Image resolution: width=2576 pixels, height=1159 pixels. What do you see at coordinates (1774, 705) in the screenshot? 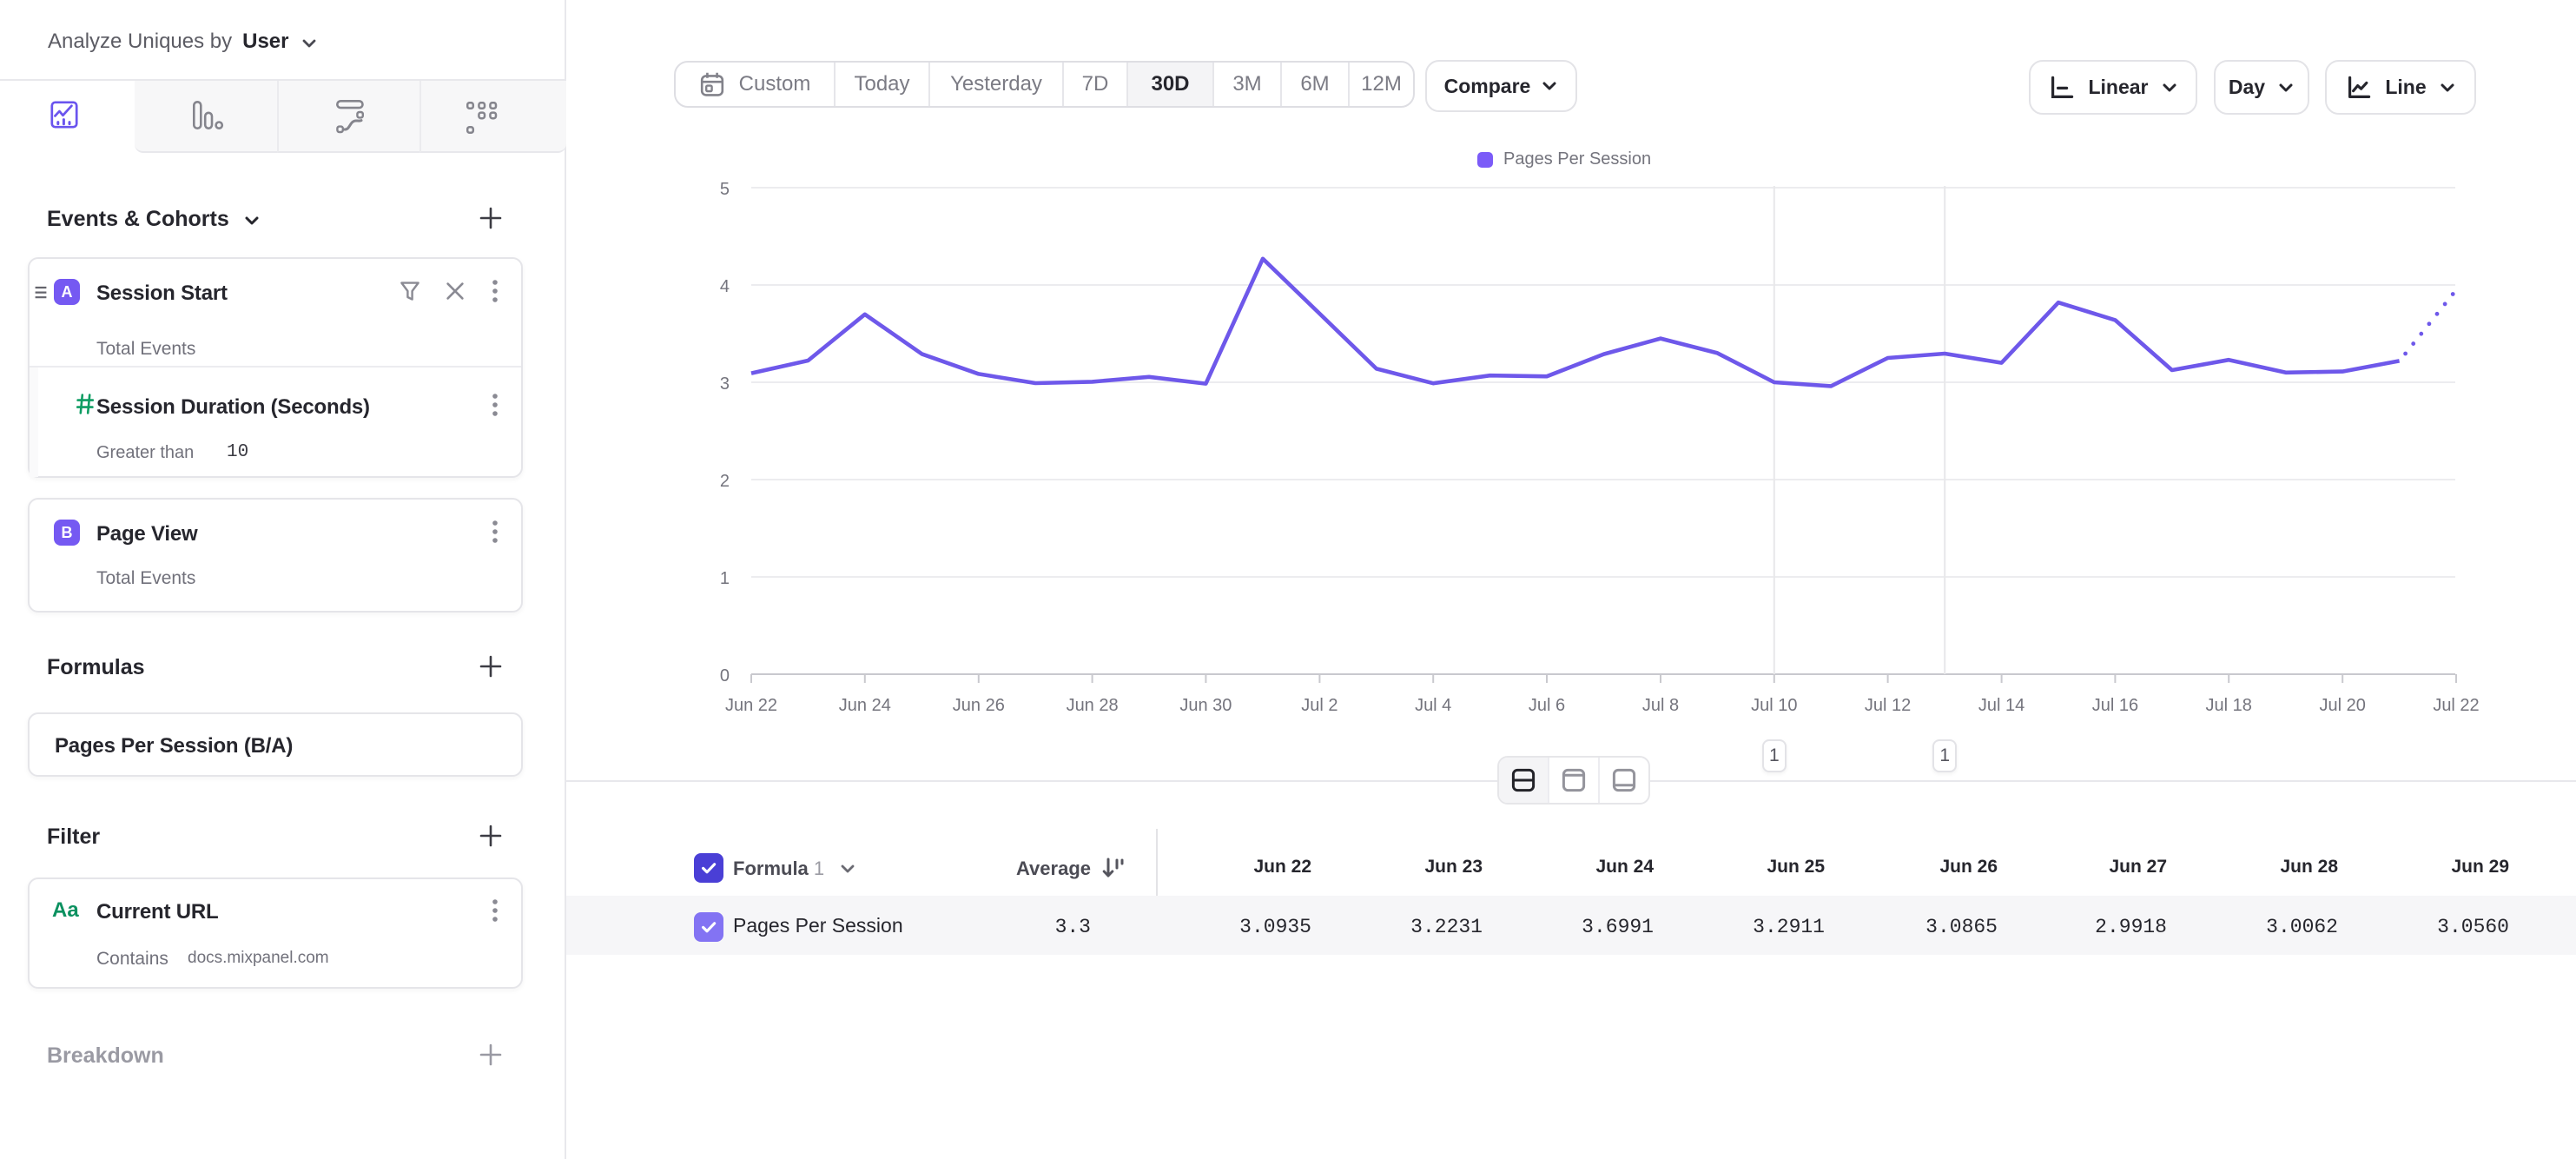
I see `svg-text: Jul 10` at bounding box center [1774, 705].